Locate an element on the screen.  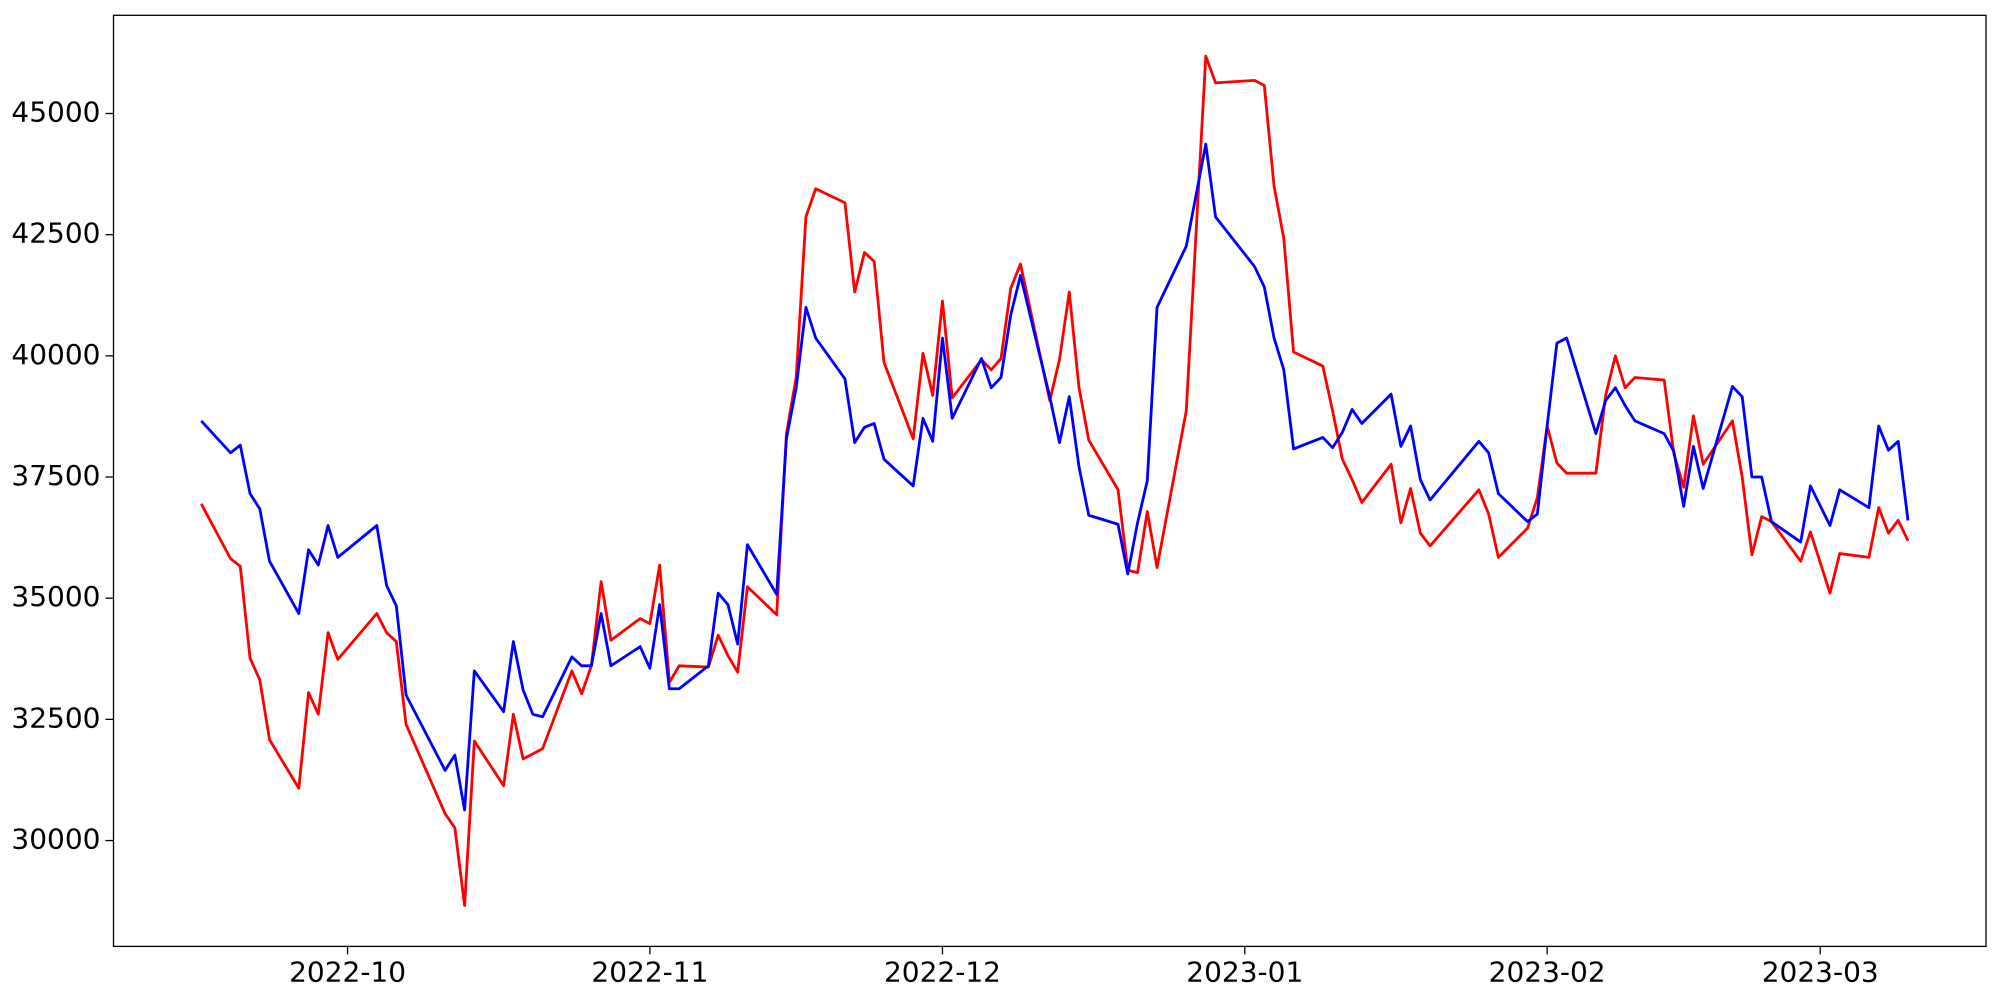
x-tick-label: 2023-03 is located at coordinates (1820, 971).